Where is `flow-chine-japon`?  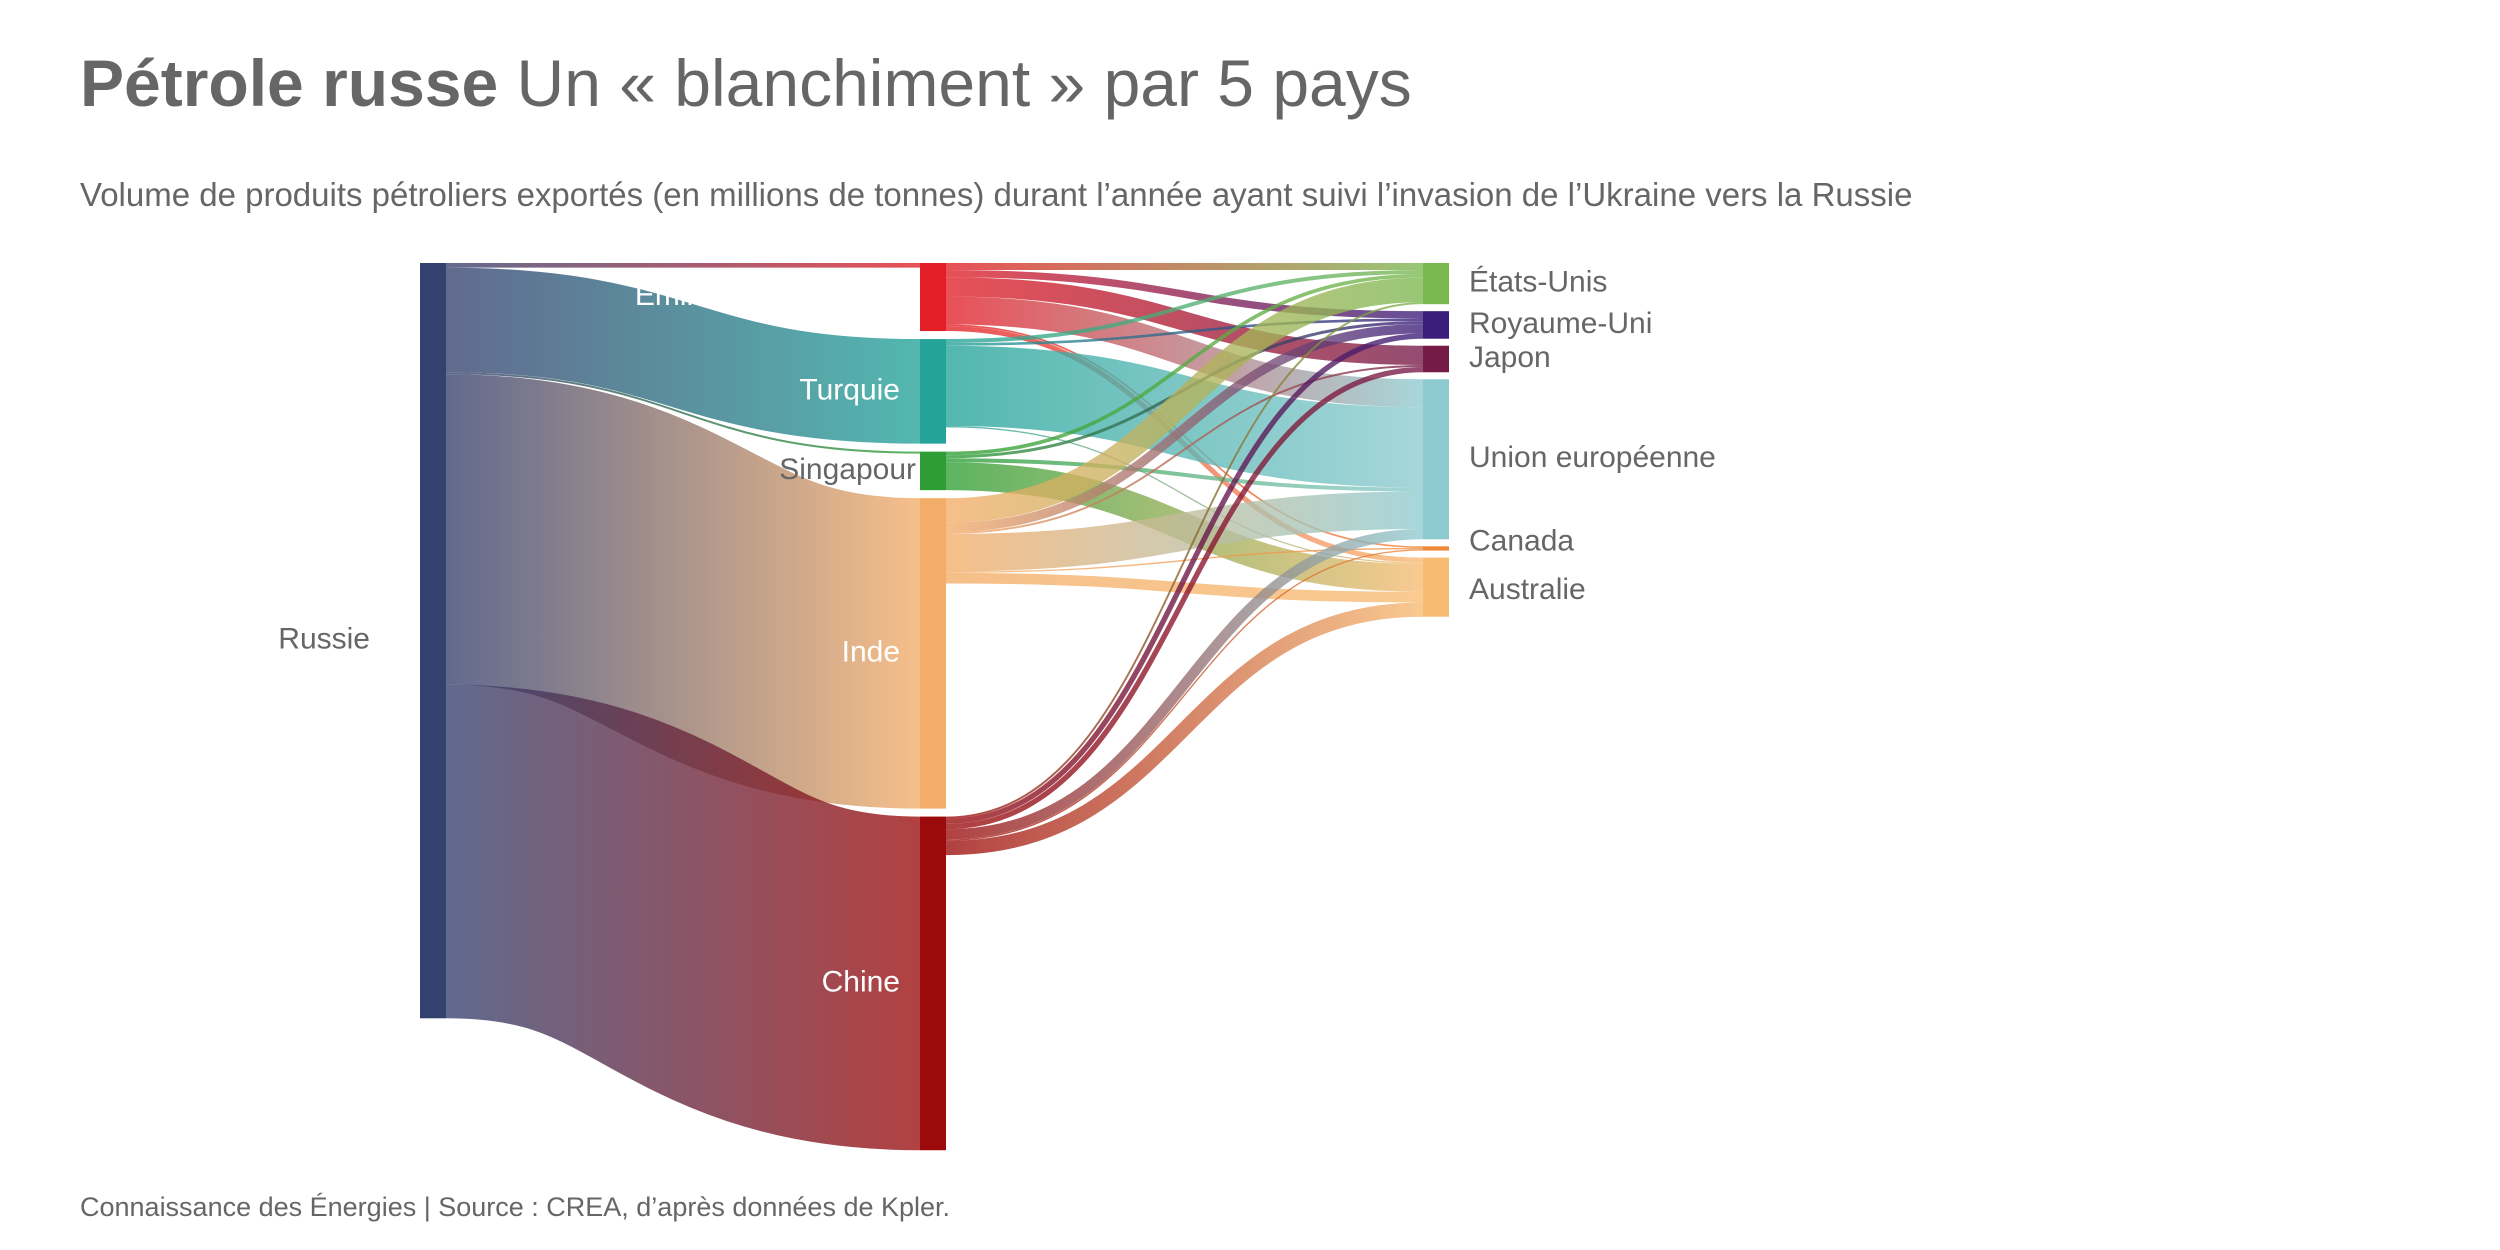
flow-chine-japon is located at coordinates (1184, 598).